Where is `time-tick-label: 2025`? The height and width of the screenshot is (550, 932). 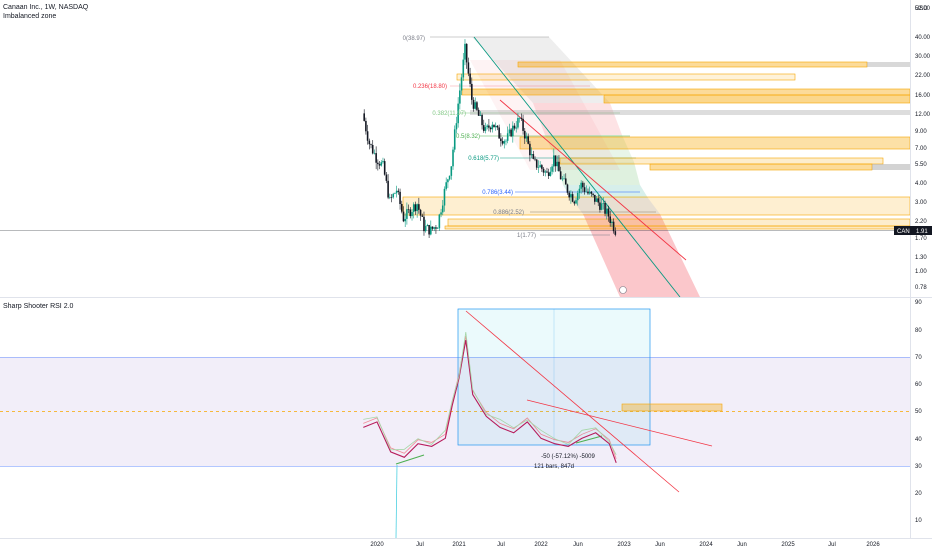 time-tick-label: 2025 is located at coordinates (788, 545).